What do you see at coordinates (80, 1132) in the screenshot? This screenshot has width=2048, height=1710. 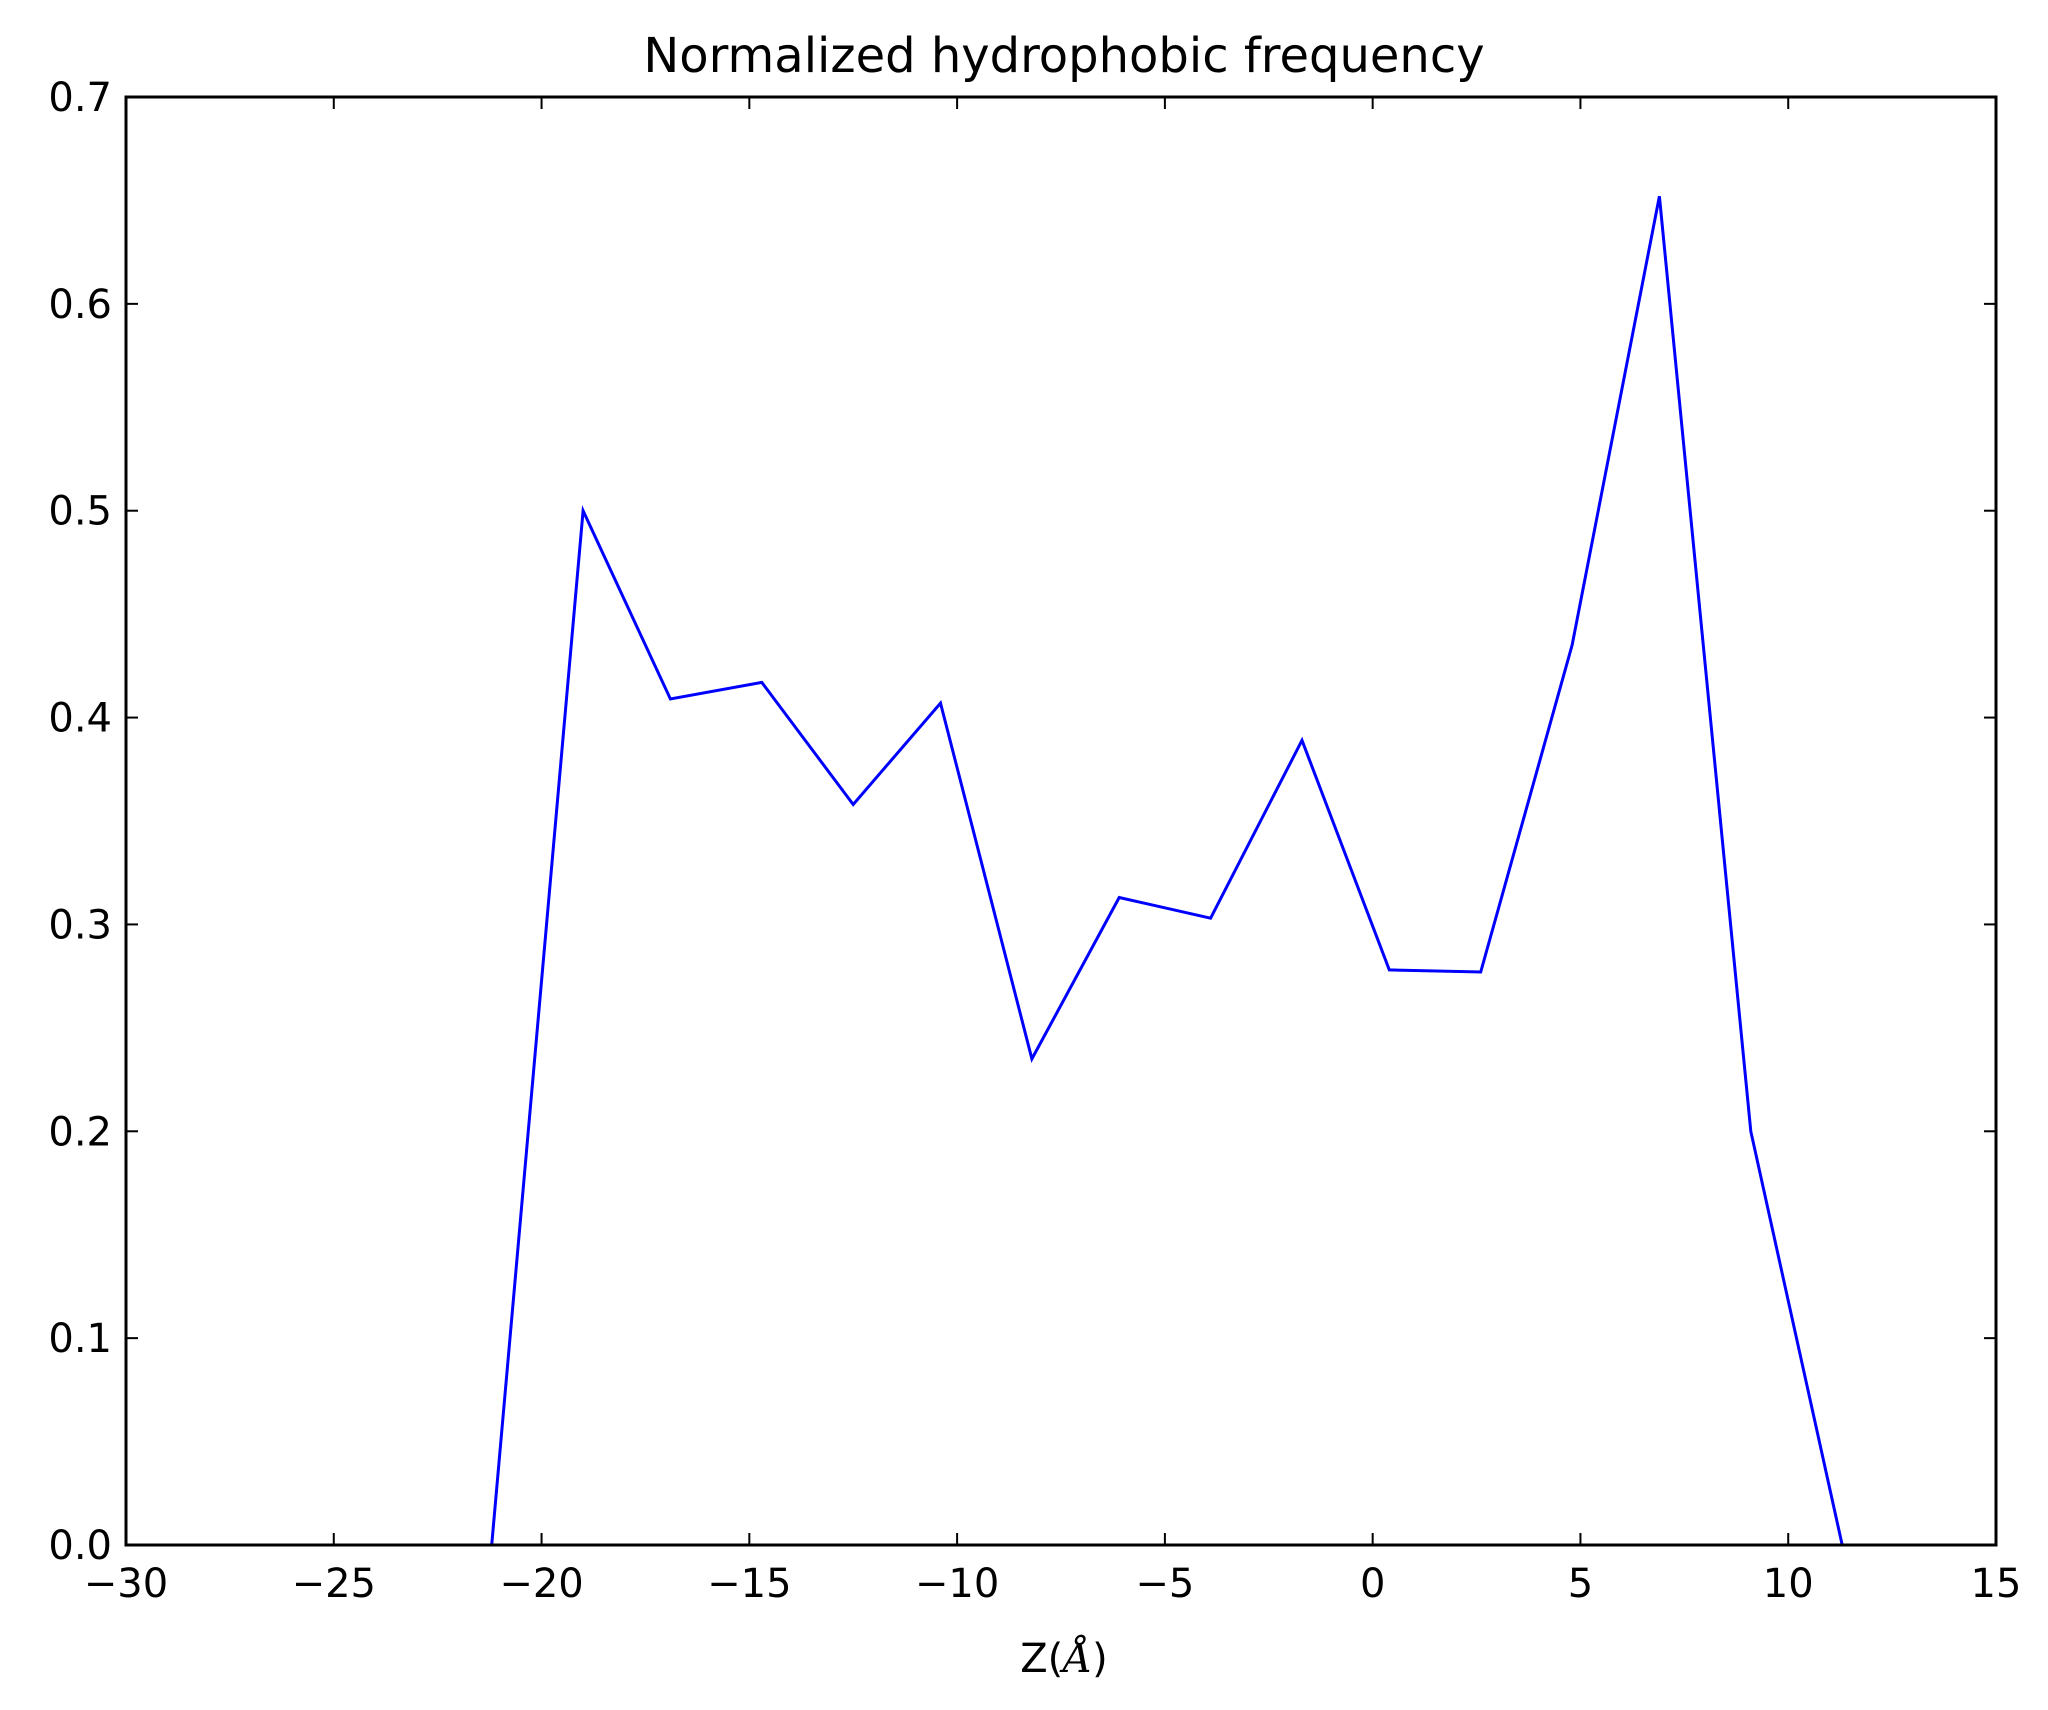 I see `y-tick-label: 0.2` at bounding box center [80, 1132].